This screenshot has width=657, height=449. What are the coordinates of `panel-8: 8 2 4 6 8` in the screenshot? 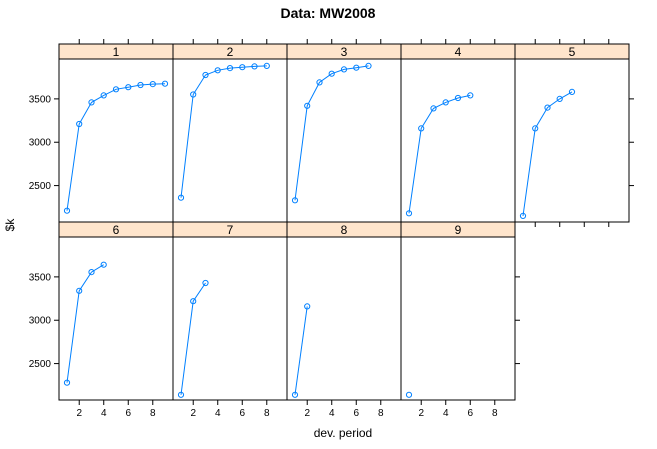 It's located at (344, 320).